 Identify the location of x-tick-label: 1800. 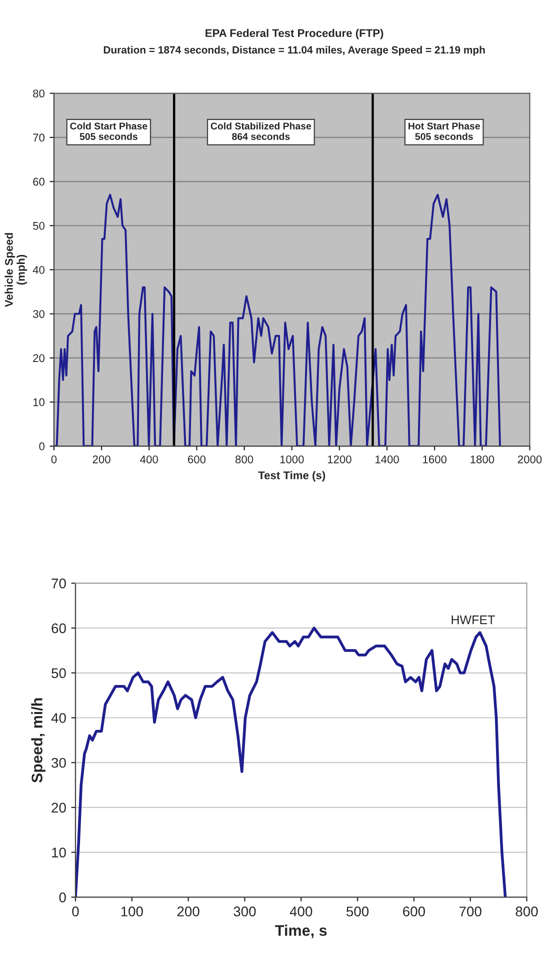
(482, 459).